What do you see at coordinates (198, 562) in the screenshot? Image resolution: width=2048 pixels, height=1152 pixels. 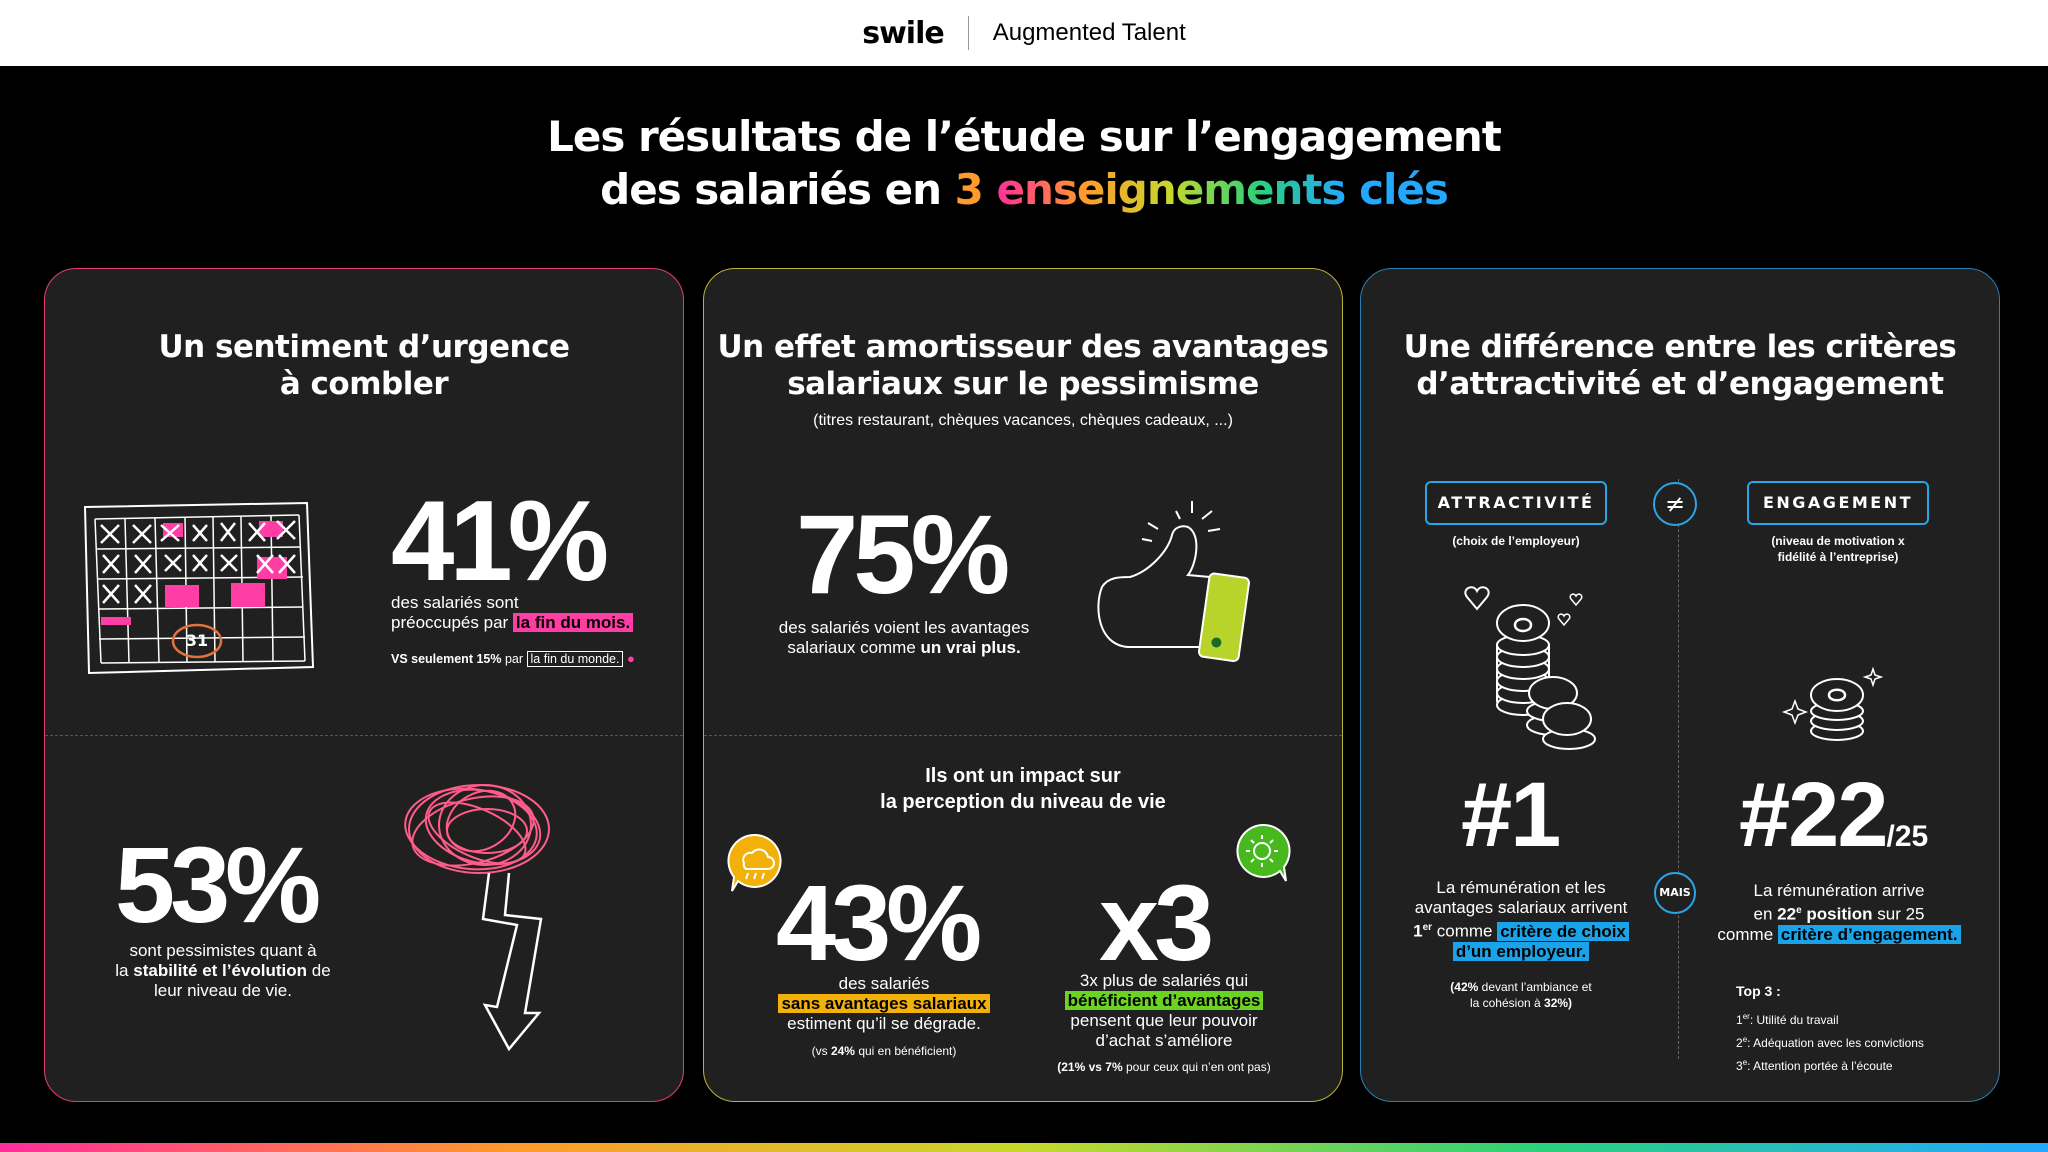 I see `calendar-crosses` at bounding box center [198, 562].